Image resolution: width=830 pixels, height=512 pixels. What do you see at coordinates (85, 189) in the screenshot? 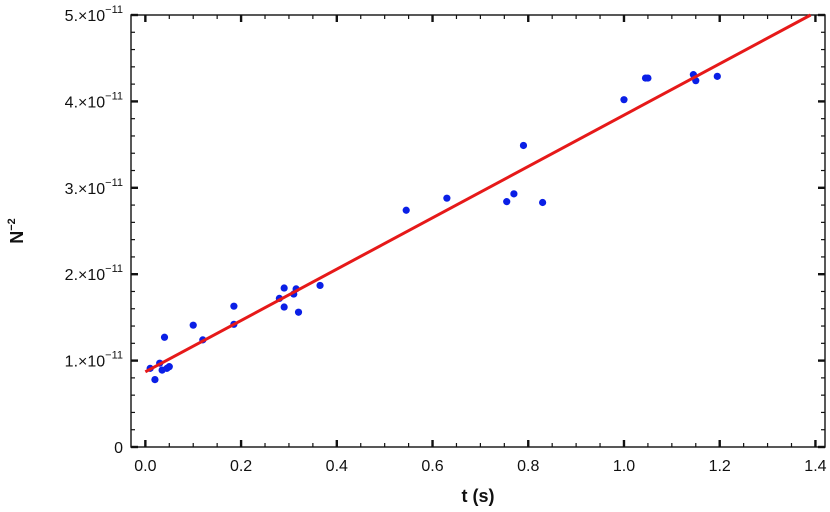
I see `y-tick-mantissa: 3.×10` at bounding box center [85, 189].